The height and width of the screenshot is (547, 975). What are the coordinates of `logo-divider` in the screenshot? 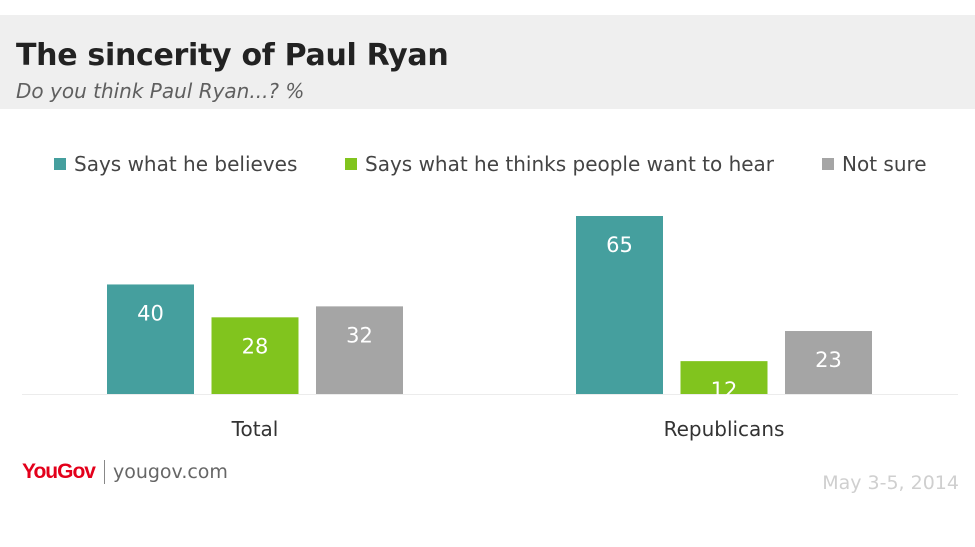 It's located at (104, 472).